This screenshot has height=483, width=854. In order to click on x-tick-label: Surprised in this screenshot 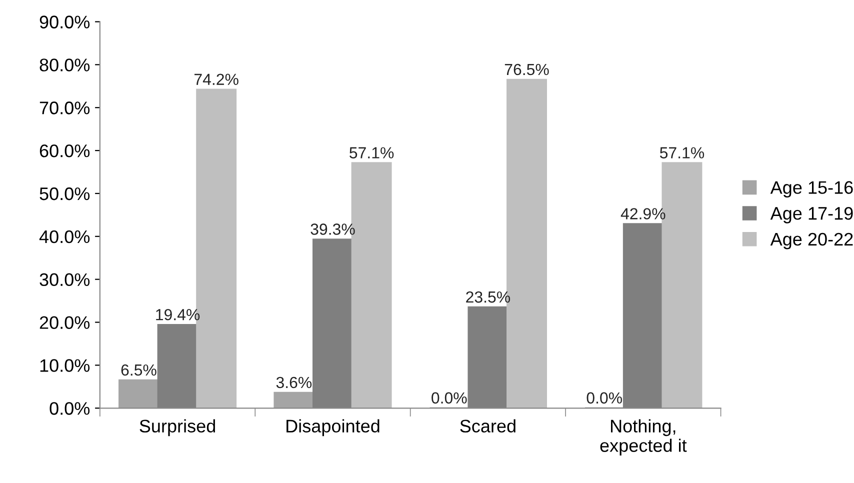, I will do `click(177, 427)`.